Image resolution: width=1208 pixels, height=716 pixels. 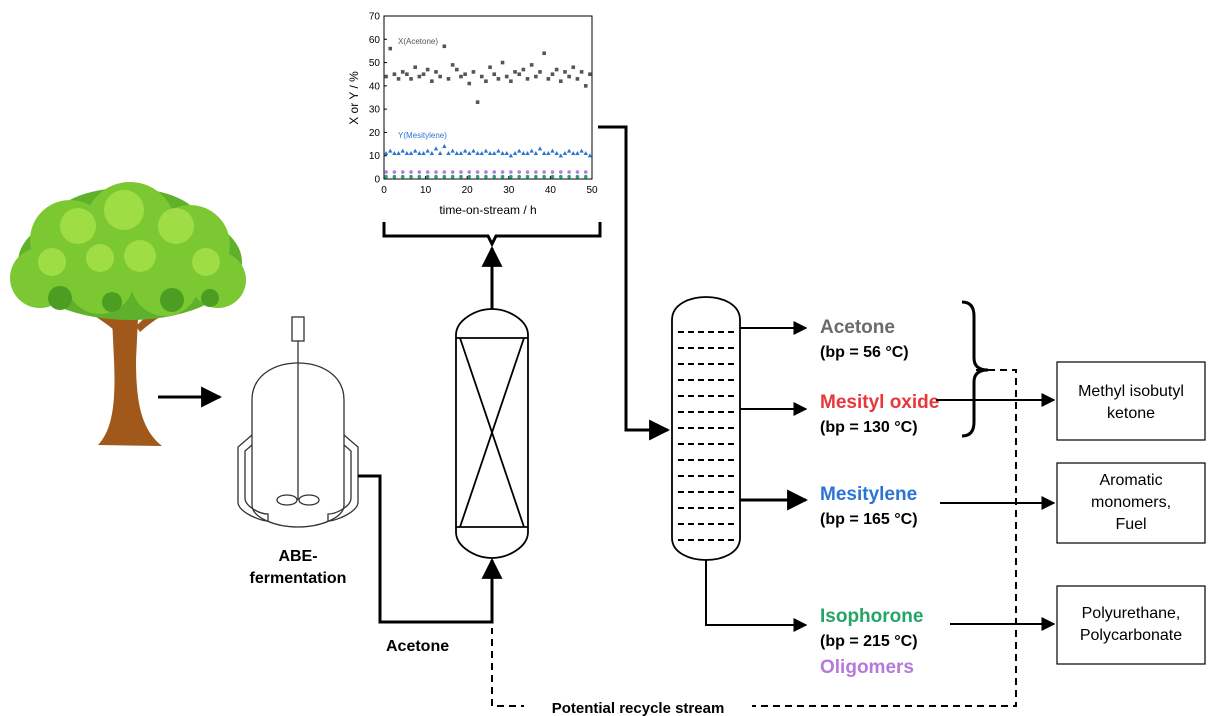 What do you see at coordinates (377, 180) in the screenshot?
I see `chart-y-tick-label: 0` at bounding box center [377, 180].